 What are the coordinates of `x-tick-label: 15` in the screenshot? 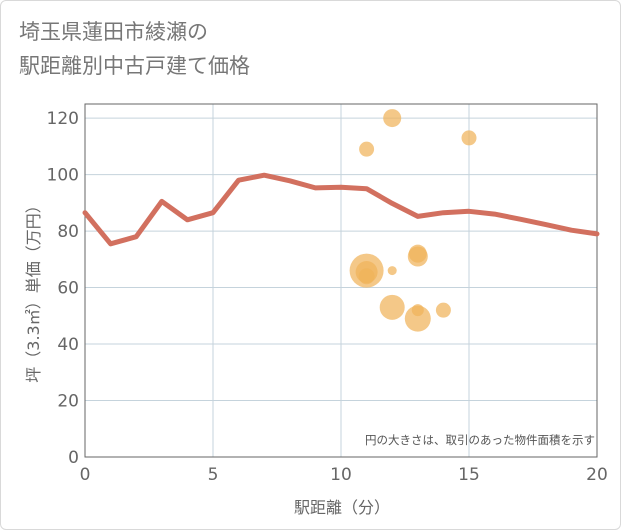 It's located at (469, 475).